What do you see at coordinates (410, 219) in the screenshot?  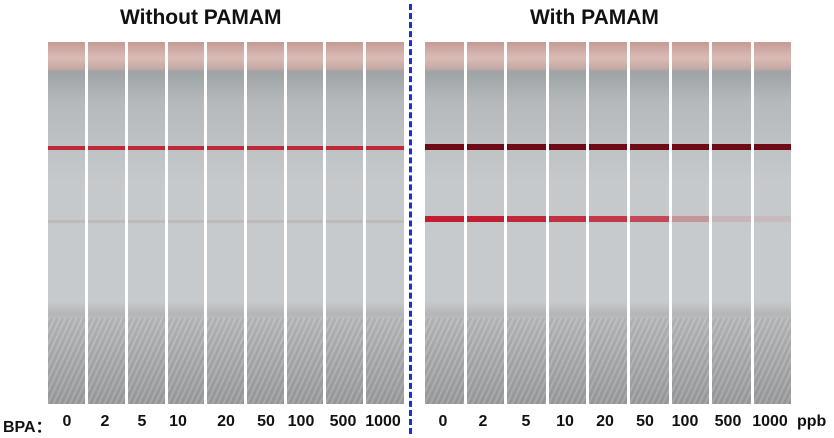 I see `panel-divider` at bounding box center [410, 219].